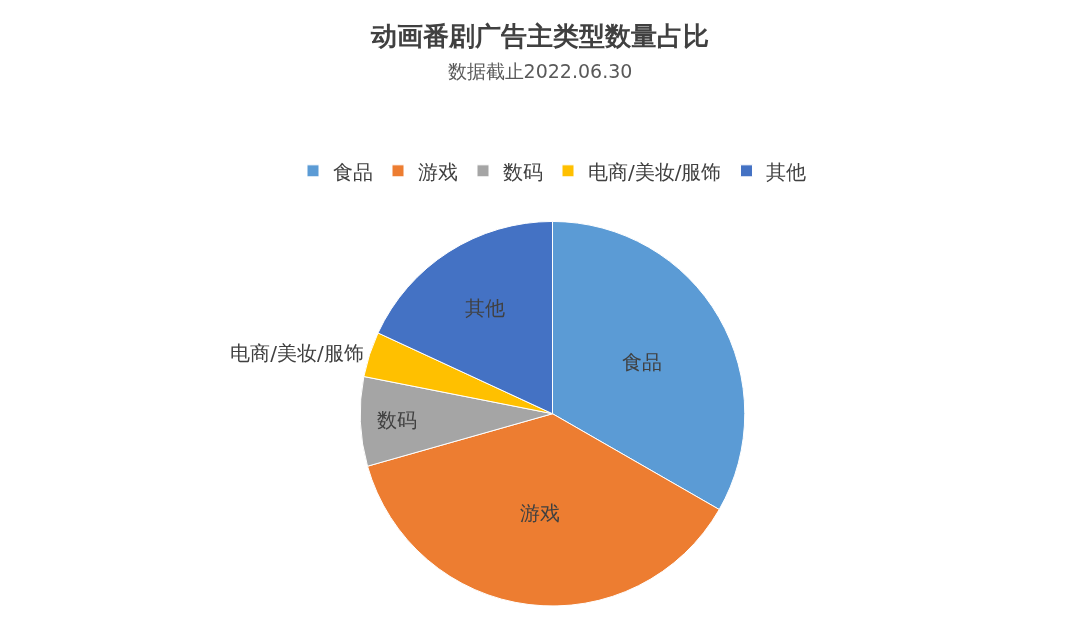 The width and height of the screenshot is (1080, 636). Describe the element at coordinates (485, 308) in the screenshot. I see `slice-label: 其他` at that location.